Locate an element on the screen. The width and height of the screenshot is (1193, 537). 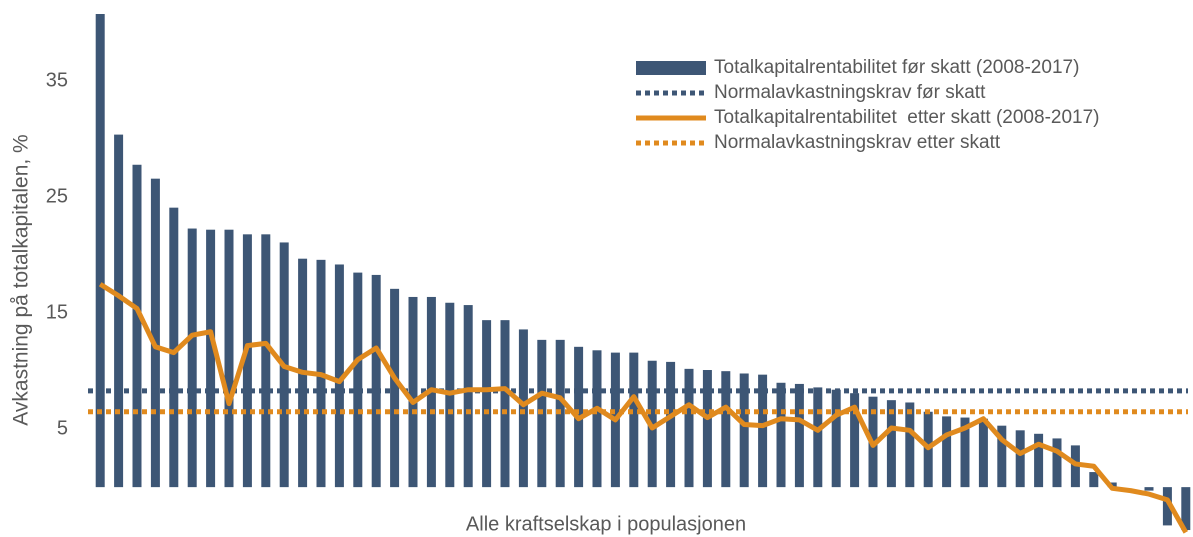
x-axis-label: Alle kraftselskap i populasjonen is located at coordinates (606, 524).